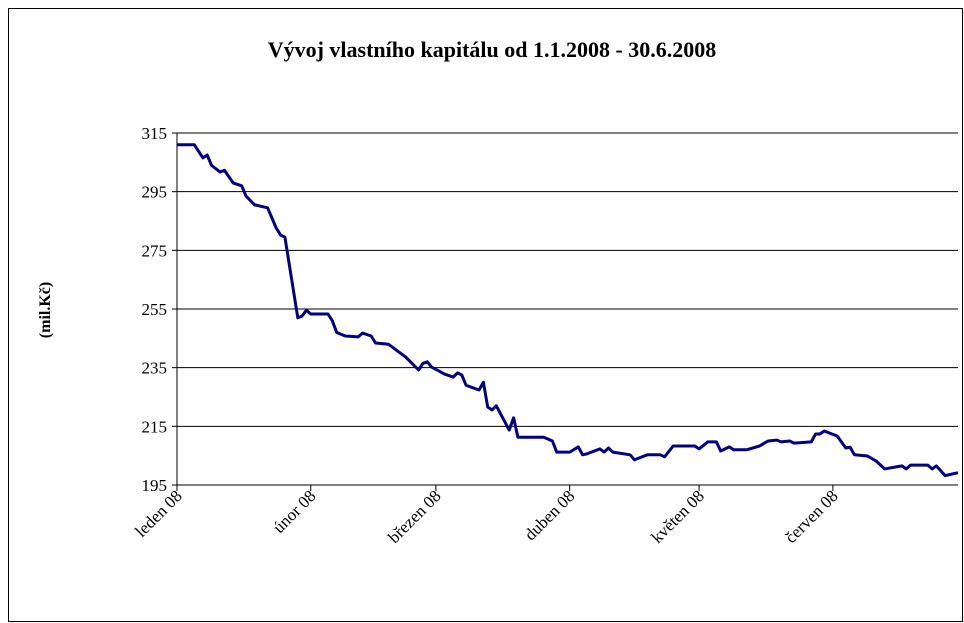  What do you see at coordinates (45, 310) in the screenshot?
I see `y-axis-label: (mil.Kč)` at bounding box center [45, 310].